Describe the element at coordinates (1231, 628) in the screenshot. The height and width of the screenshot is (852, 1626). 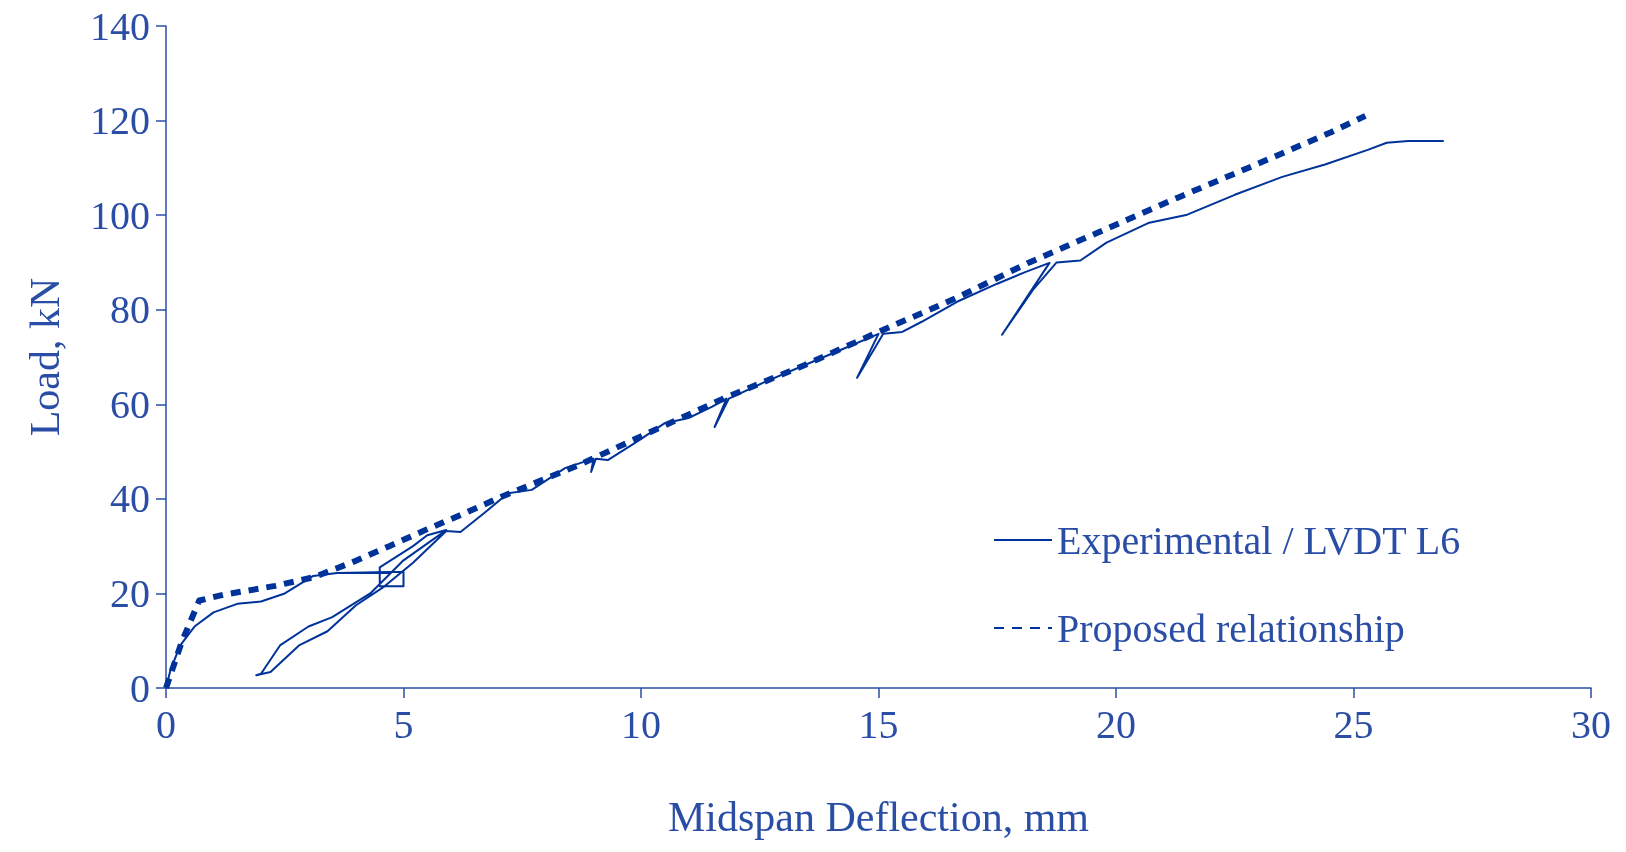
I see `legend-label: Proposed relationship` at that location.